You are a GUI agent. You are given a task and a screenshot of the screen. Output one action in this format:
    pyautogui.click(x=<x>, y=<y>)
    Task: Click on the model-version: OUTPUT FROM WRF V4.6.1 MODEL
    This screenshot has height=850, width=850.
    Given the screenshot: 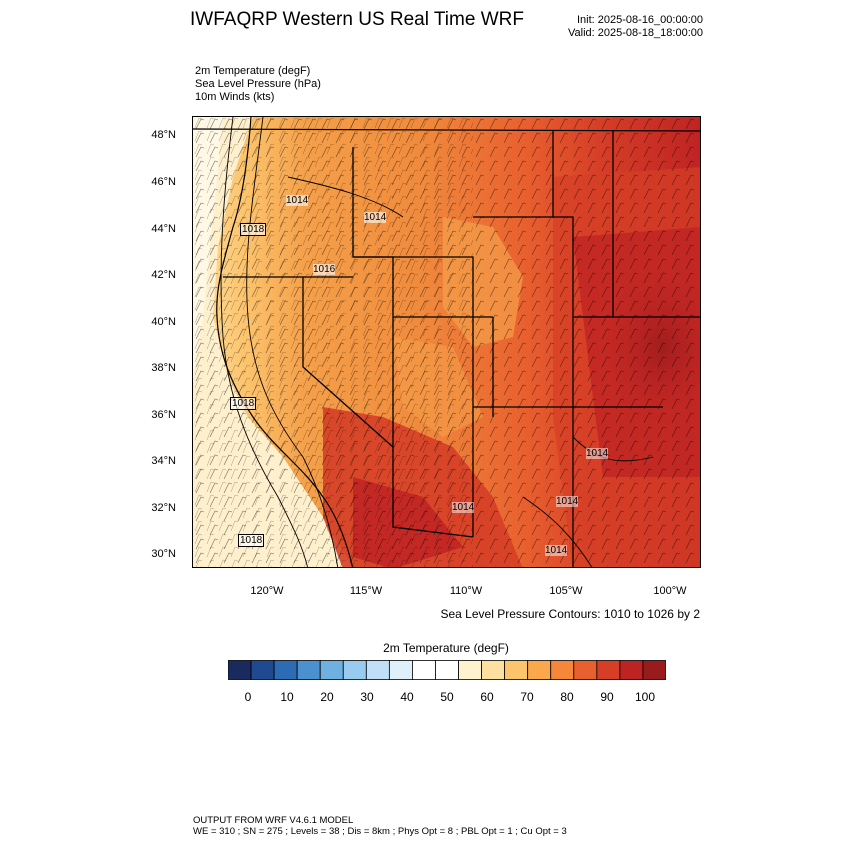 What is the action you would take?
    pyautogui.click(x=273, y=820)
    